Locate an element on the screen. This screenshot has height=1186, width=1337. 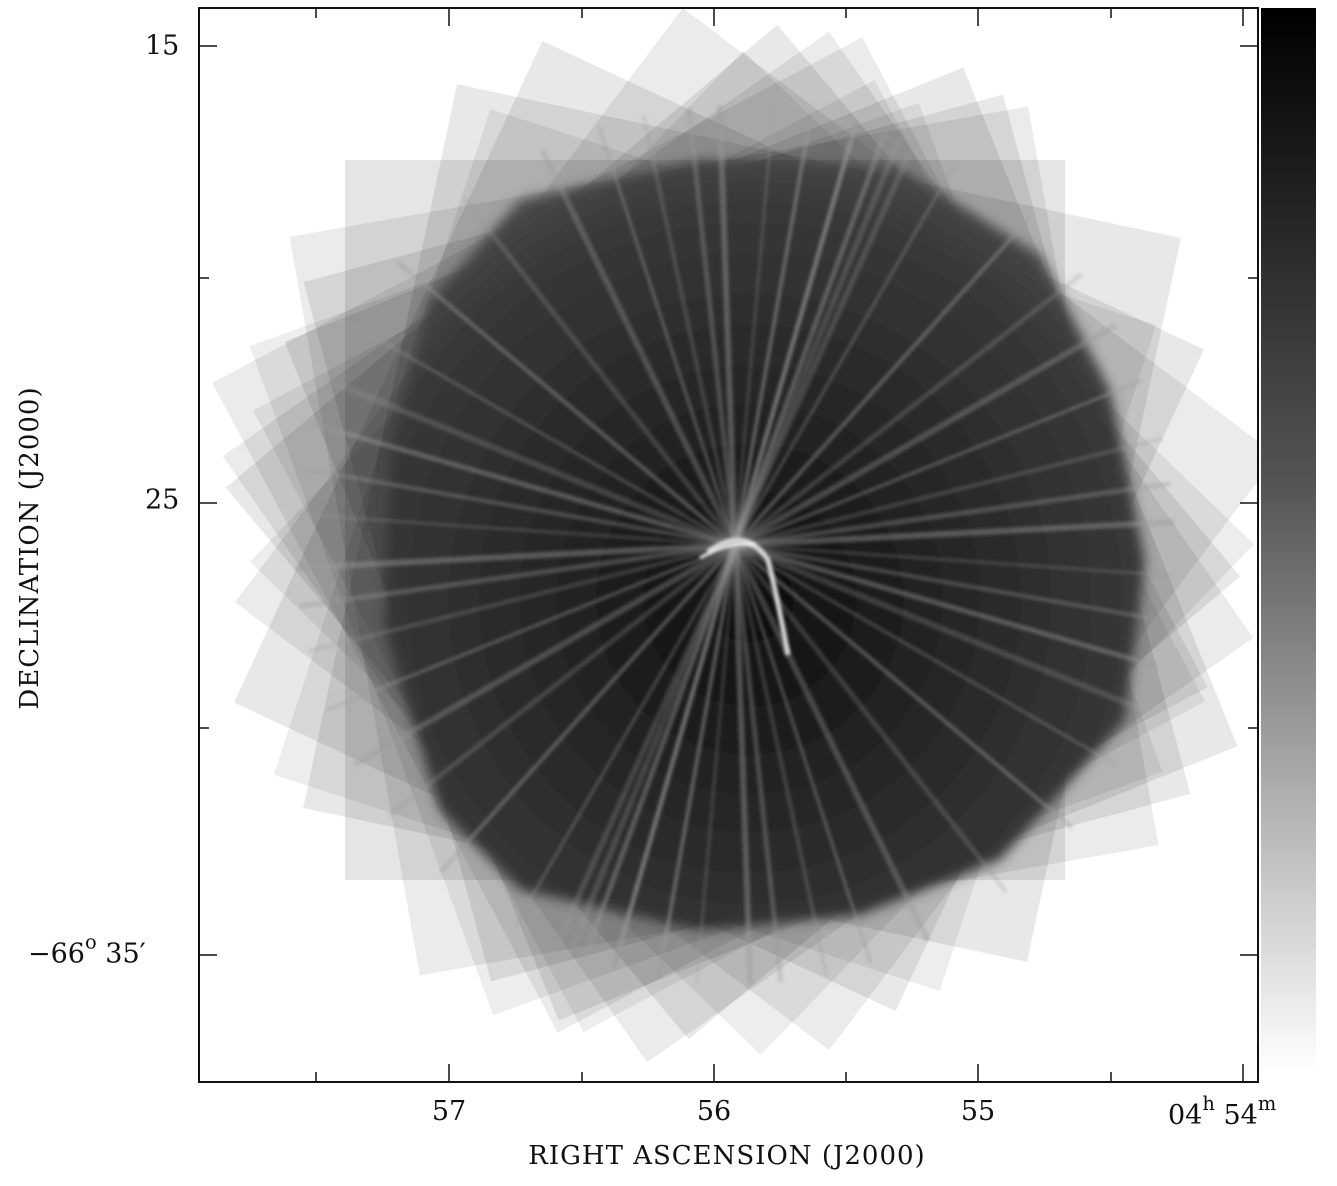
x-tick-56: 56 is located at coordinates (714, 1111).